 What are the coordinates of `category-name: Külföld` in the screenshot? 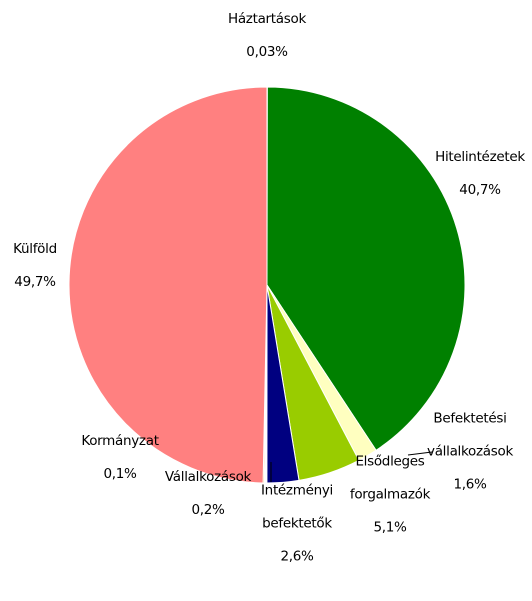 It's located at (35, 249).